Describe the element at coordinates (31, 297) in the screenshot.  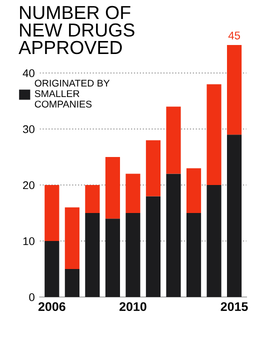
I see `y-tick-label: 0` at that location.